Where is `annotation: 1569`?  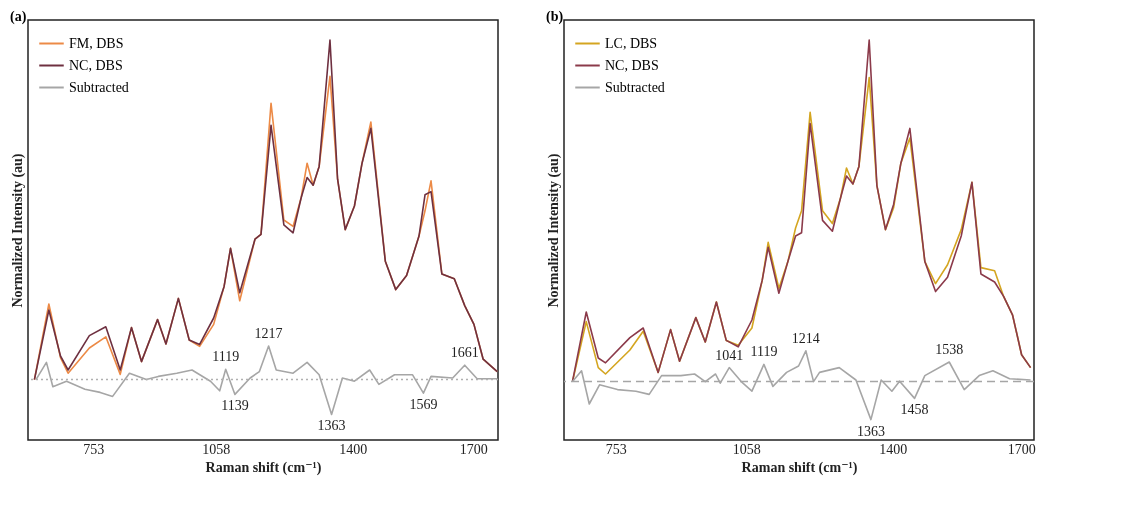
annotation: 1569 is located at coordinates (423, 405).